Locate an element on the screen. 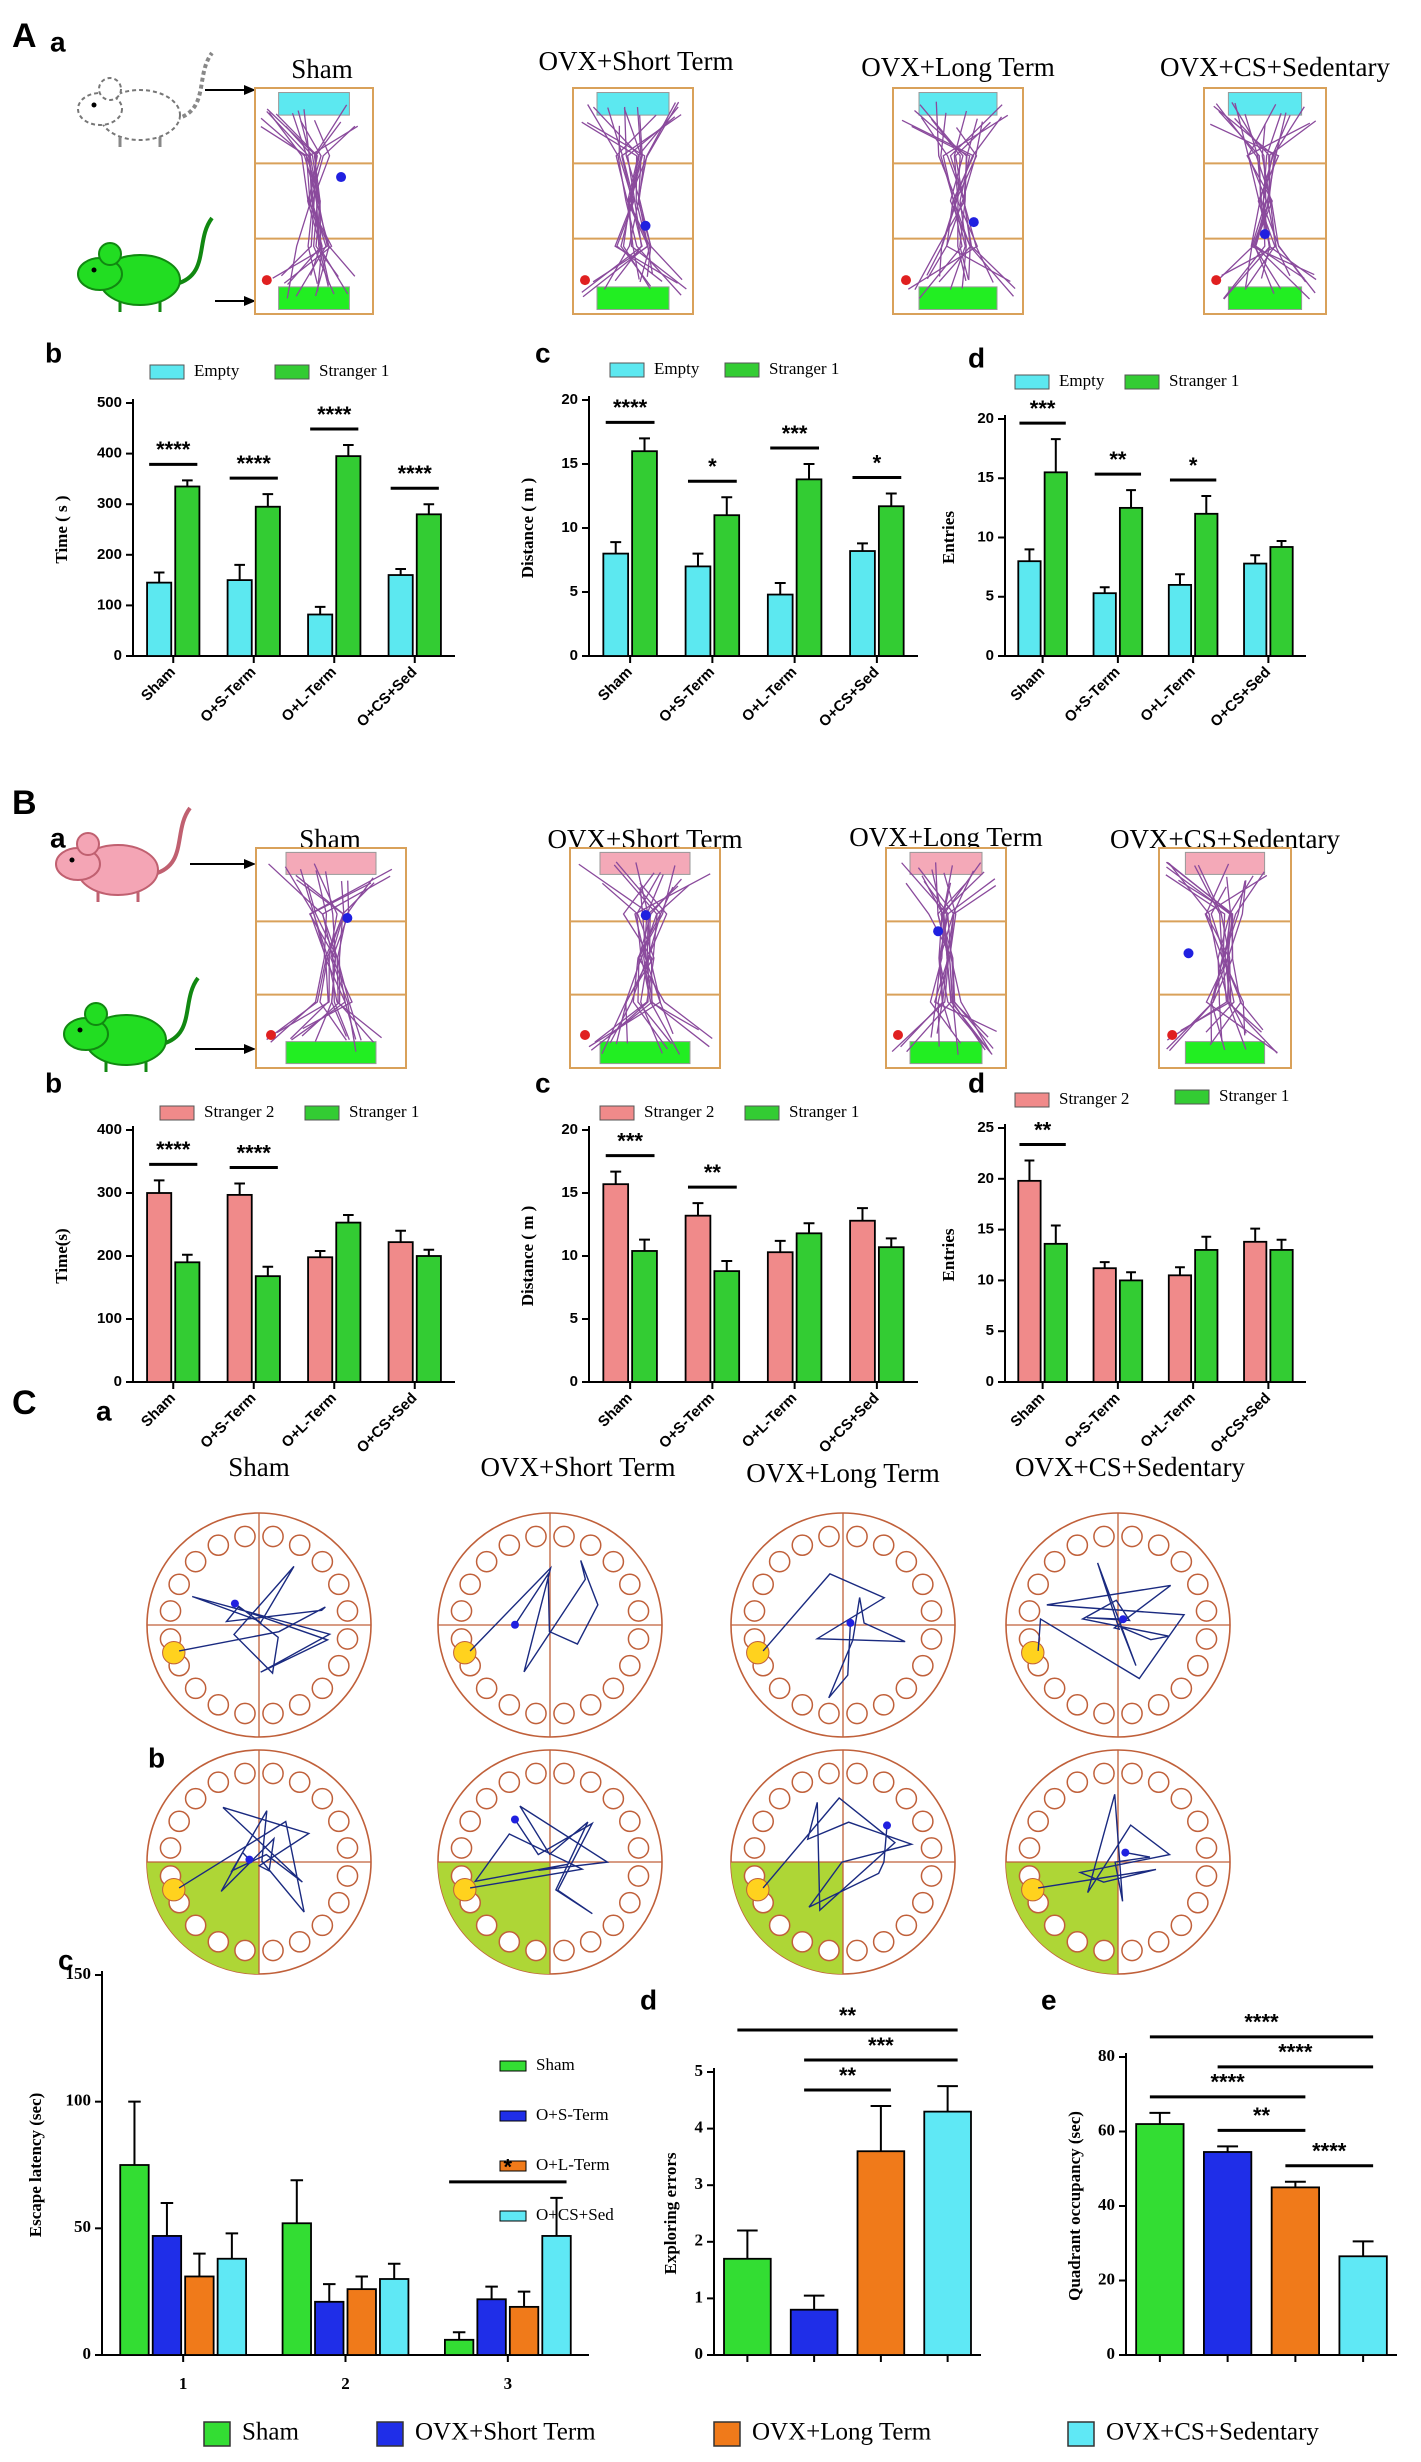  legend-label: Sham is located at coordinates (271, 2432).